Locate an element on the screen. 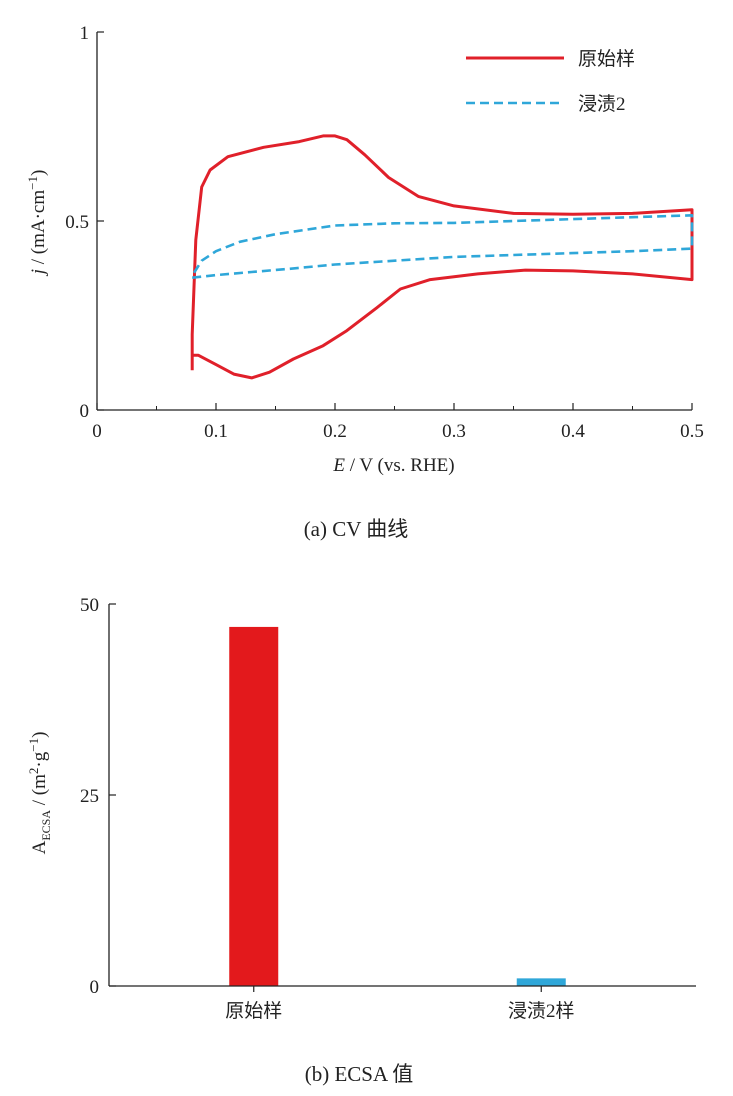 This screenshot has height=1096, width=733. legend-label-original: 原始样 is located at coordinates (606, 59).